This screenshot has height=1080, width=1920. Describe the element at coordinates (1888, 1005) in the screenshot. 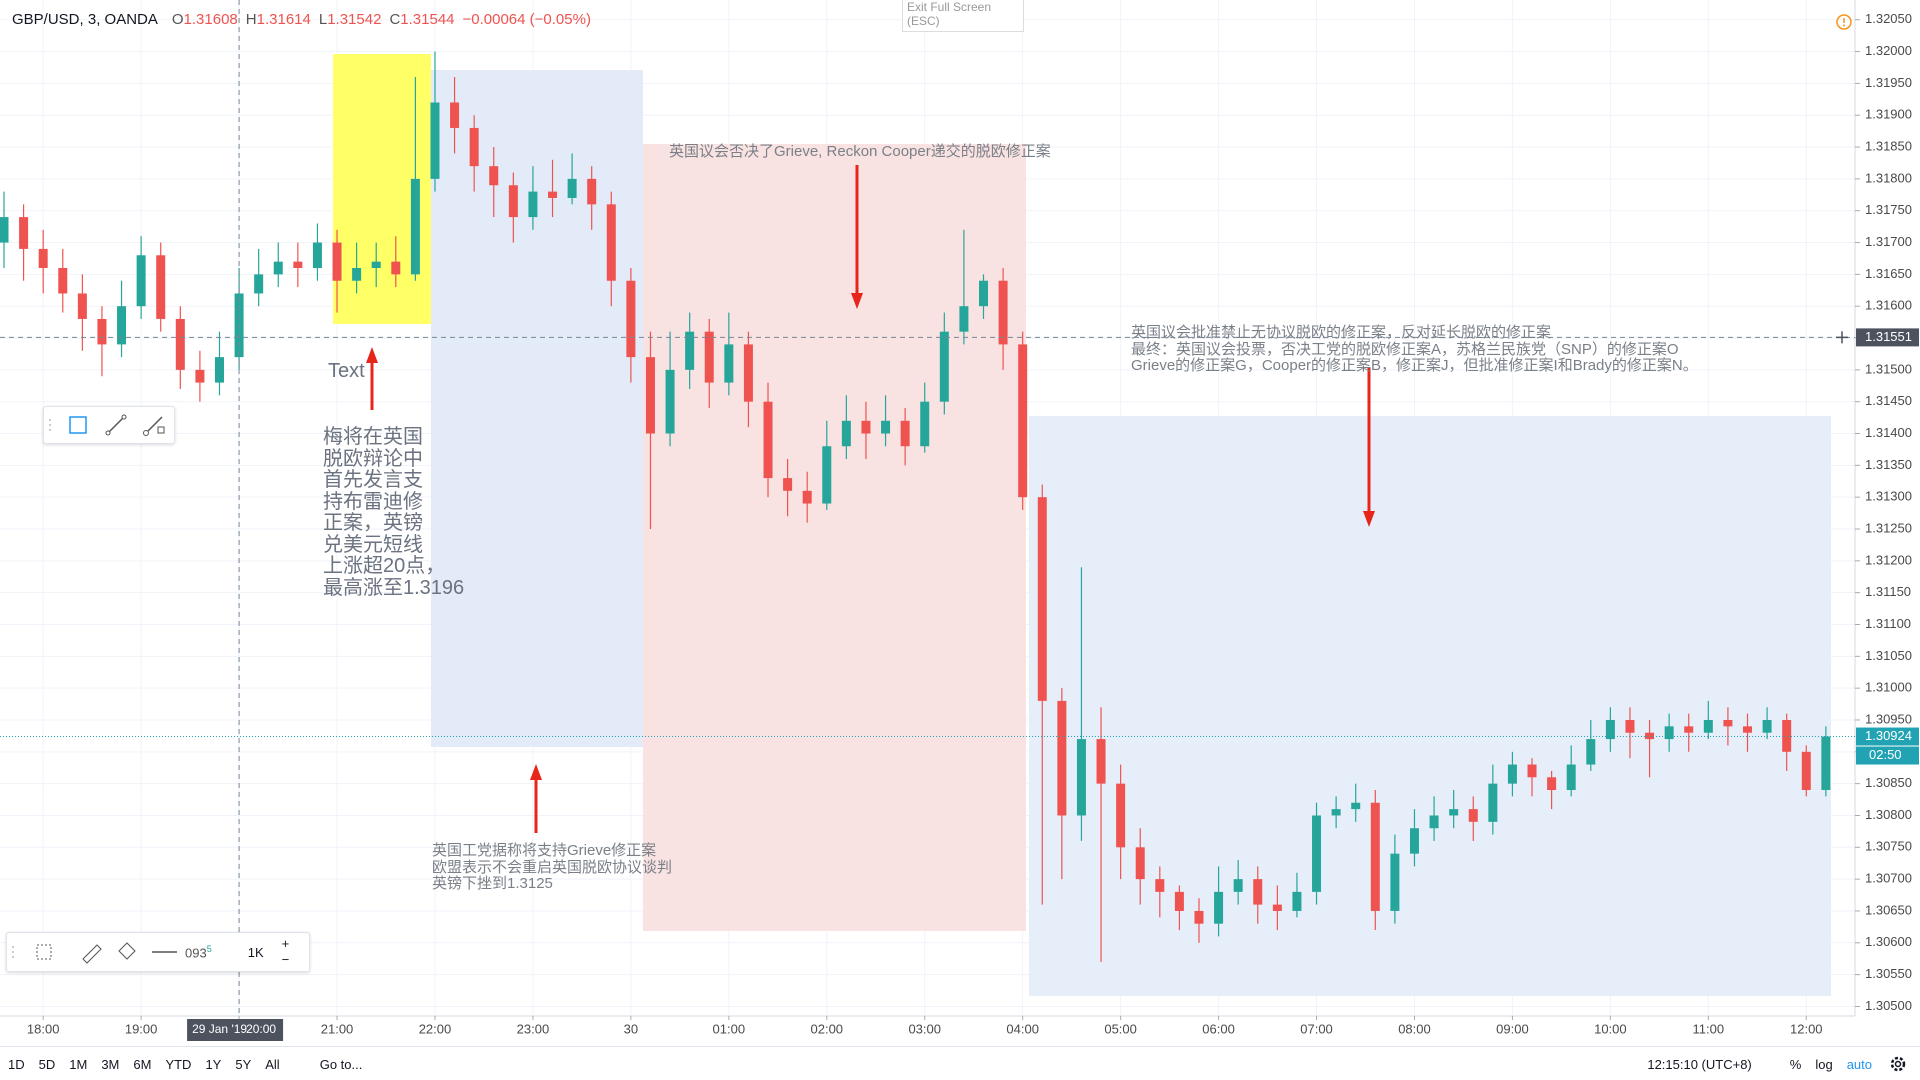

I see `y-tick-label: 1.30500` at that location.